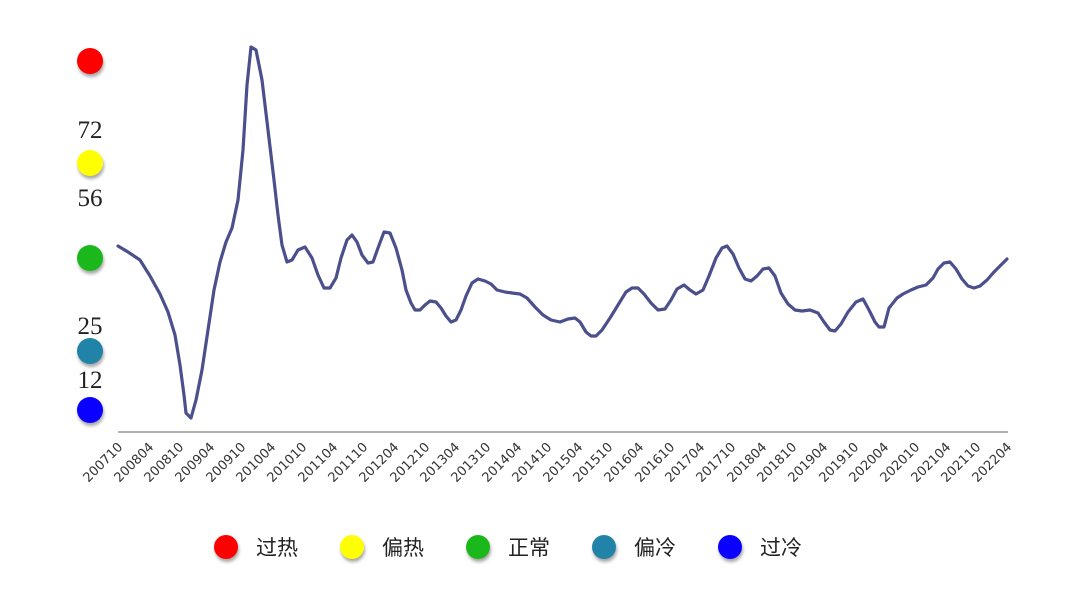  I want to click on legend-item-normal: 正常, so click(508, 547).